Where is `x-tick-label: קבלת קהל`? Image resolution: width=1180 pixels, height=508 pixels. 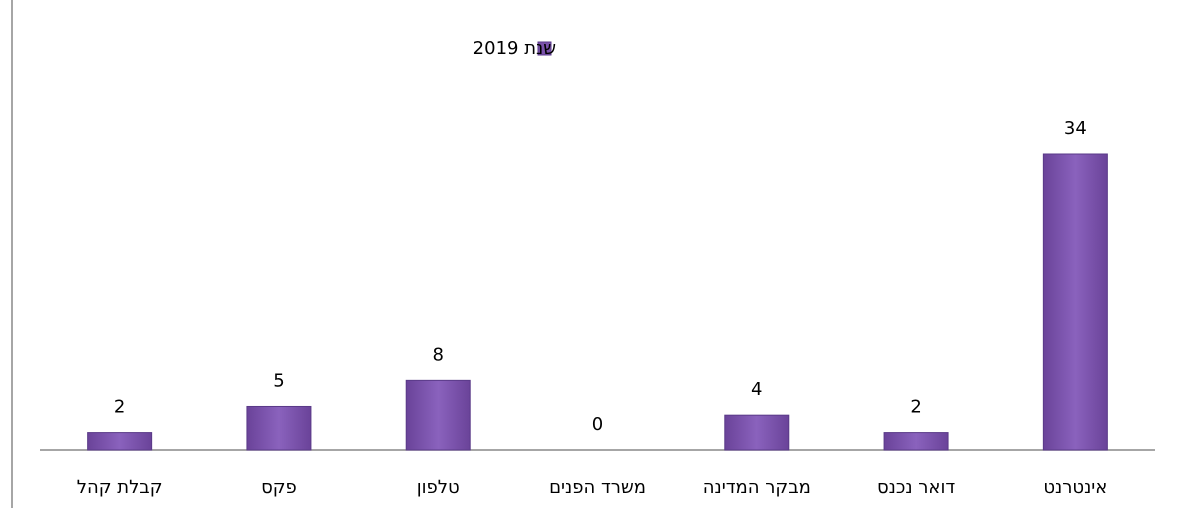
x-tick-label: קבלת קהל is located at coordinates (120, 487).